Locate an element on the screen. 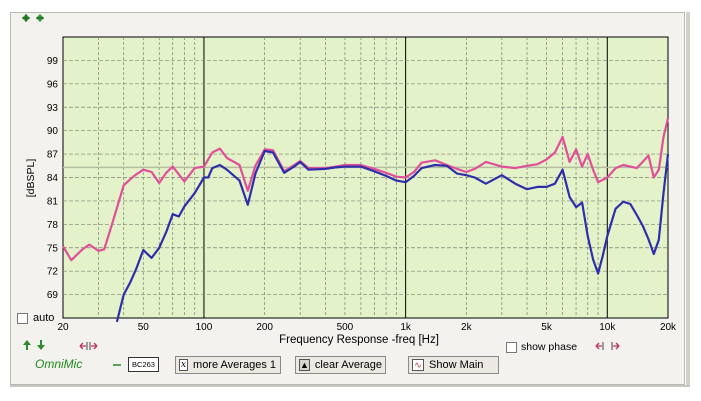  clear-graph-icon: ▲ is located at coordinates (304, 365).